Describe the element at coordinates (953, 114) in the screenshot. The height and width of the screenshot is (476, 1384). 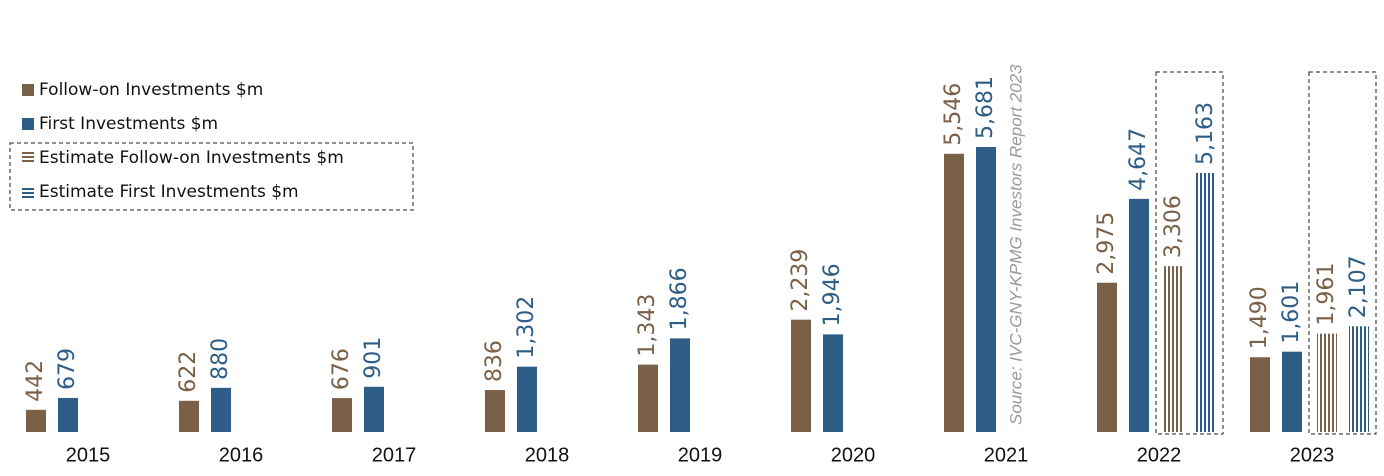
I see `value-label: 5,546` at that location.